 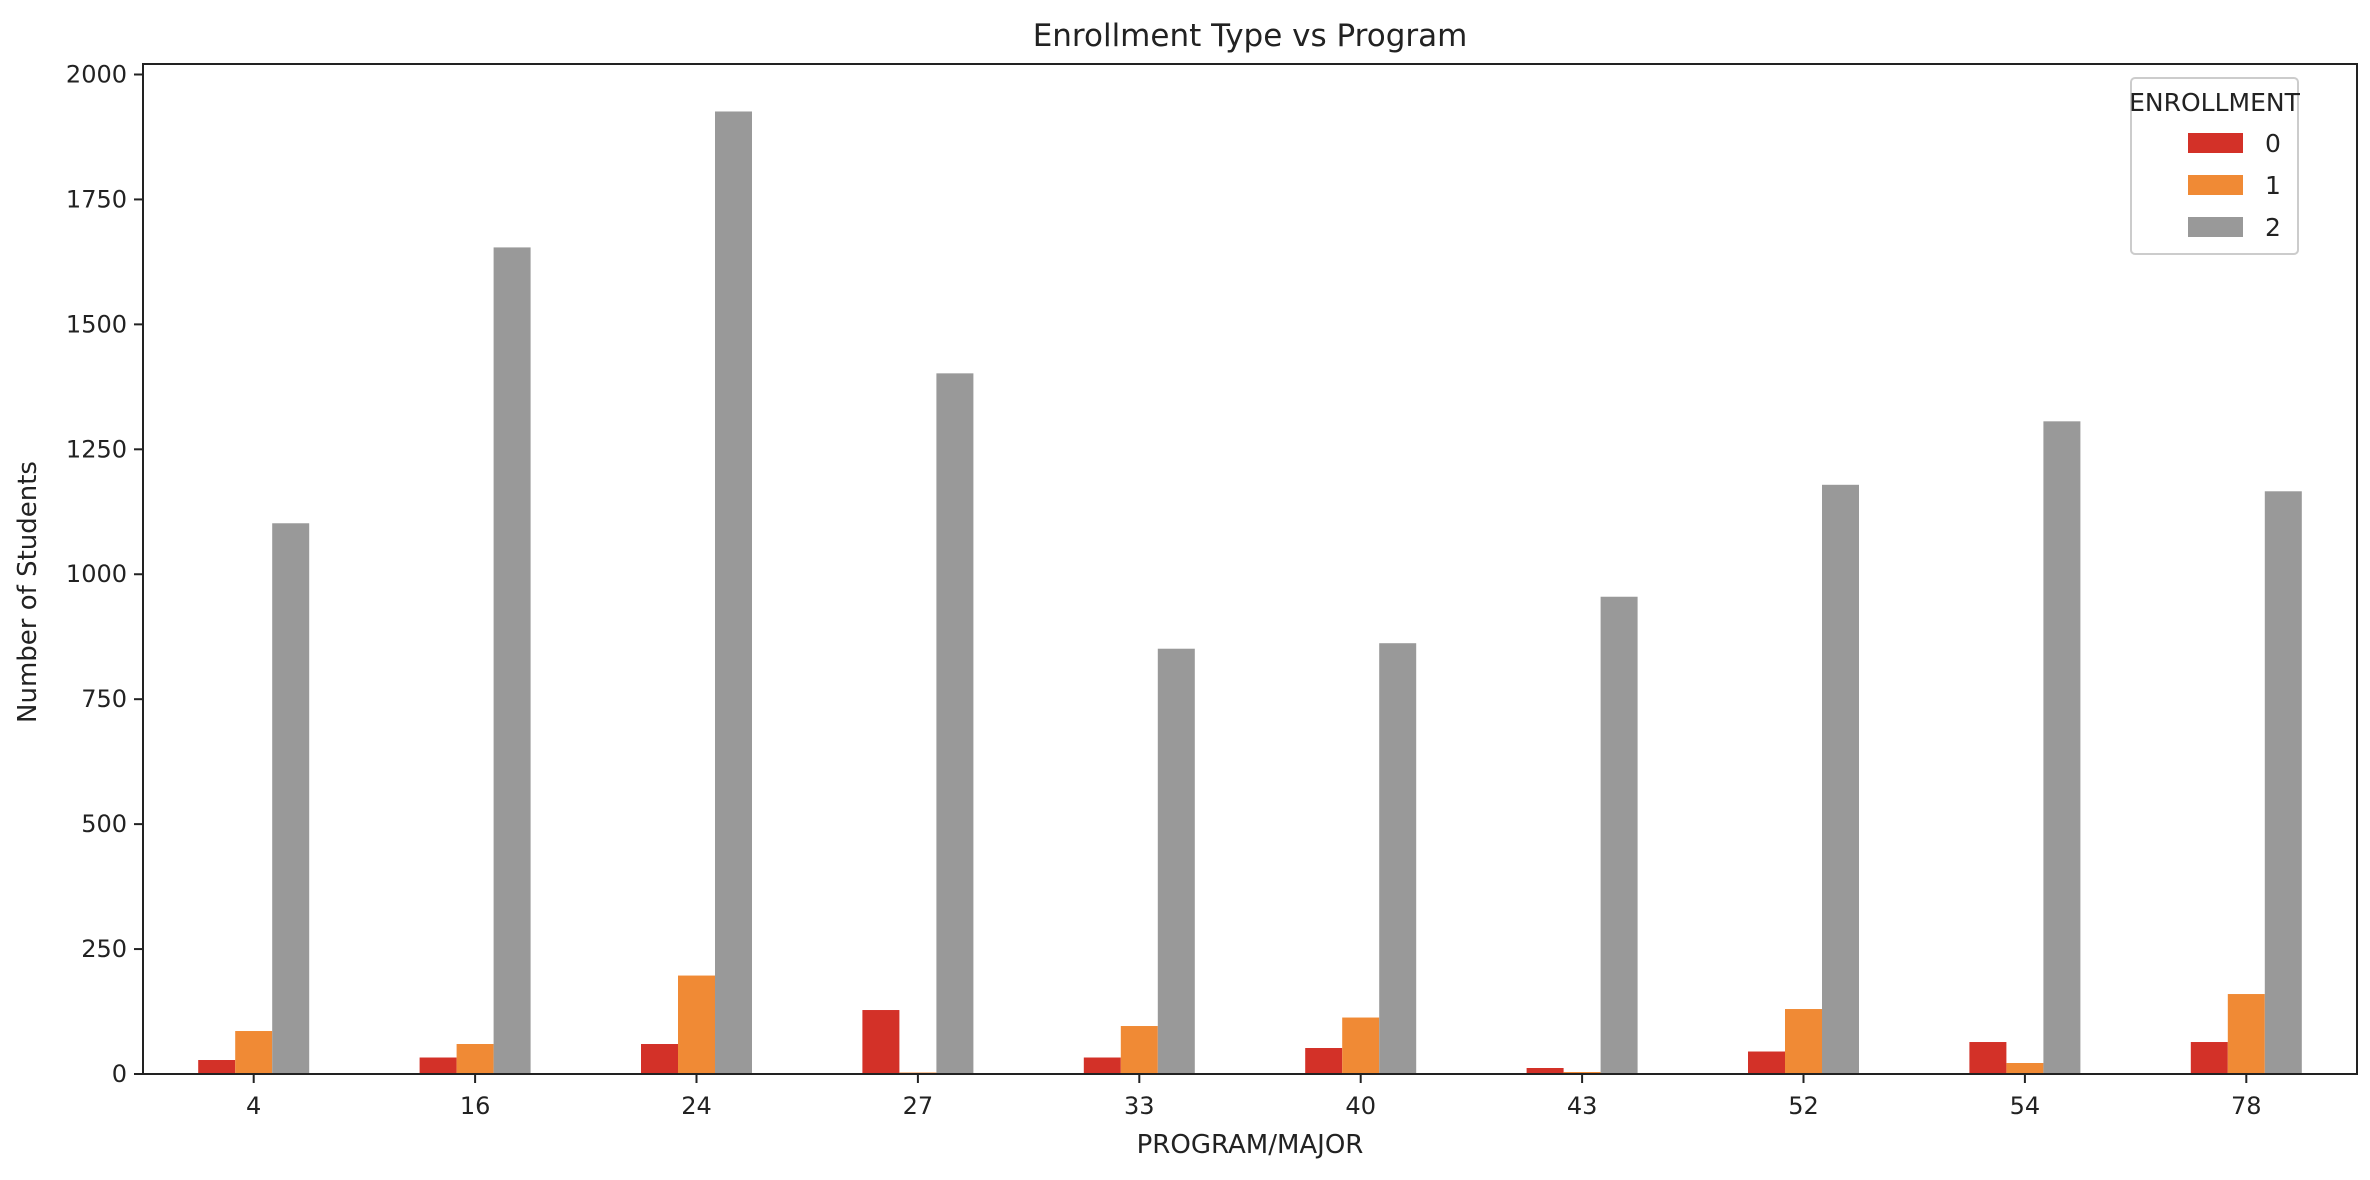 What do you see at coordinates (1360, 1106) in the screenshot?
I see `x-tick-label: 40` at bounding box center [1360, 1106].